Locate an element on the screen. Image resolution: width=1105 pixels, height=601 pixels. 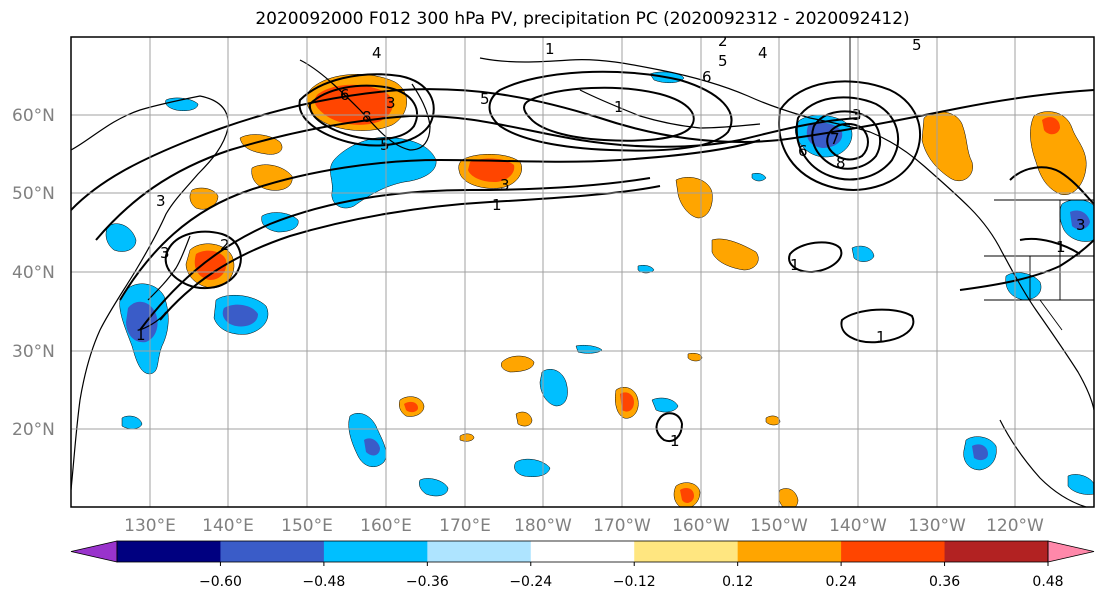
colorbar-tick-label: 0.36 is located at coordinates (944, 582).